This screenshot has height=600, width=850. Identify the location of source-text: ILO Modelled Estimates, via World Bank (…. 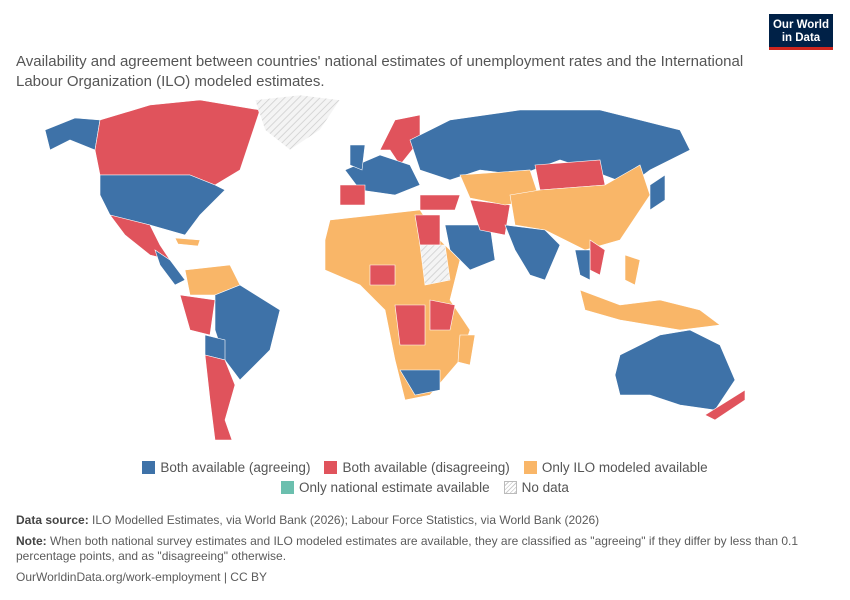
(346, 520).